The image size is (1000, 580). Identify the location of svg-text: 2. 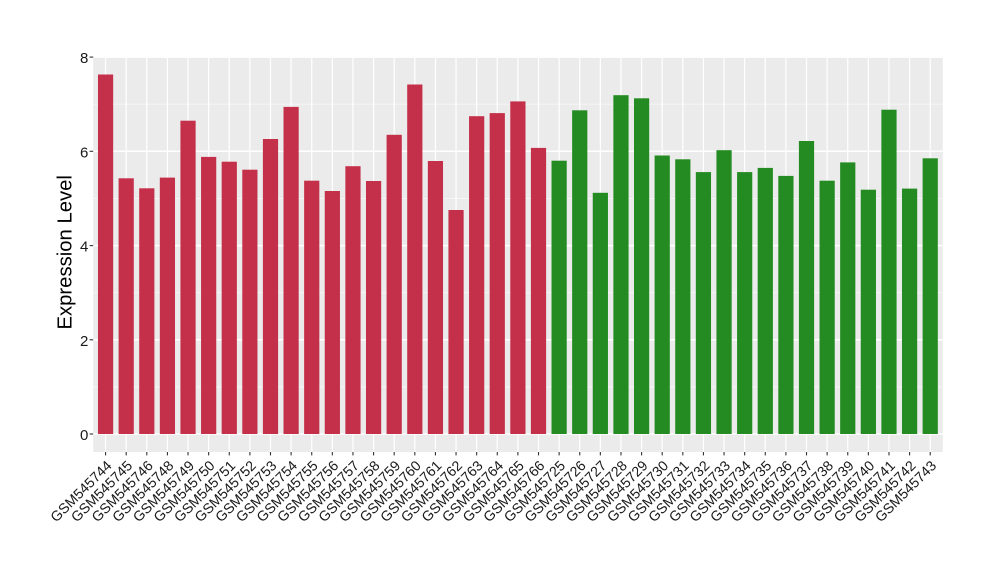
(84, 341).